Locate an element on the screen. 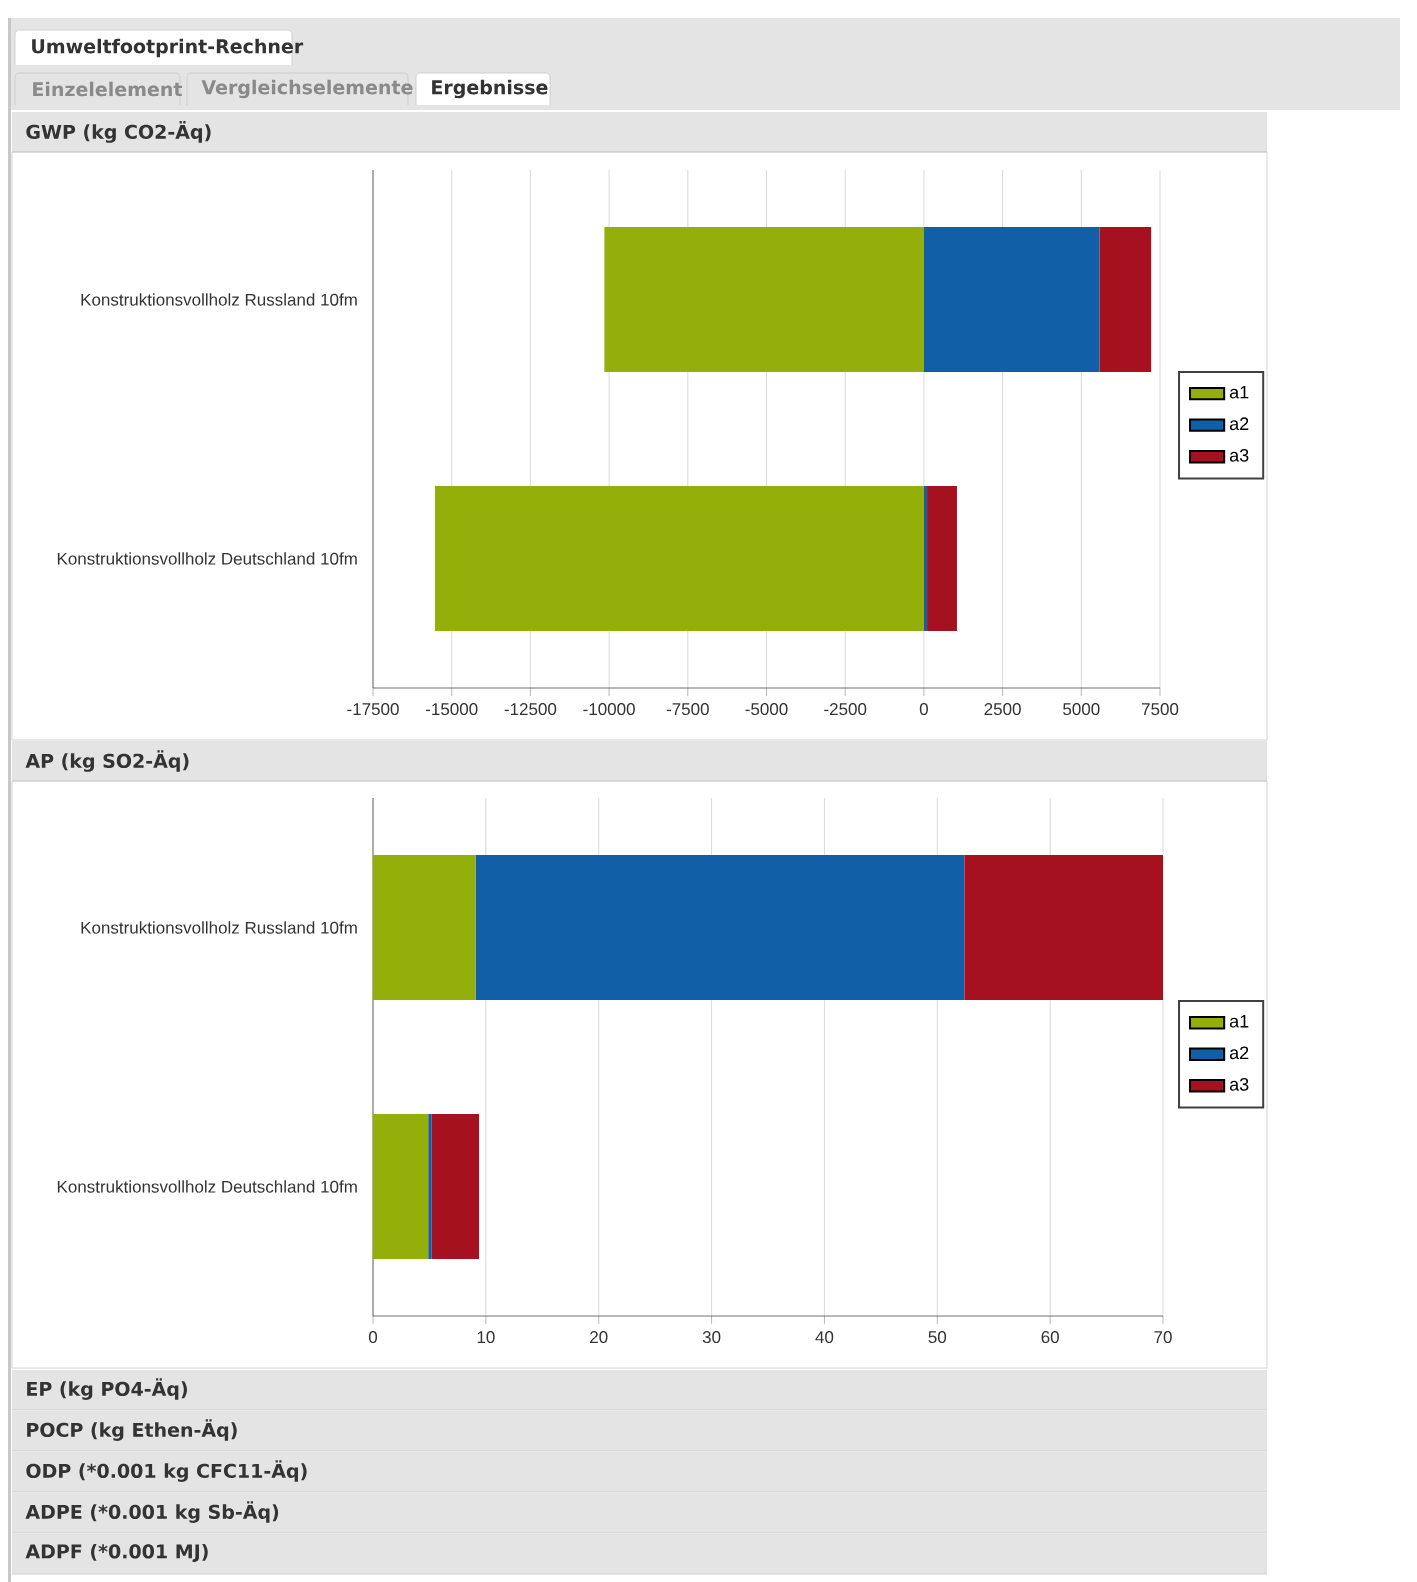 This screenshot has width=1417, height=1582. x-tick-label: 30 is located at coordinates (711, 1337).